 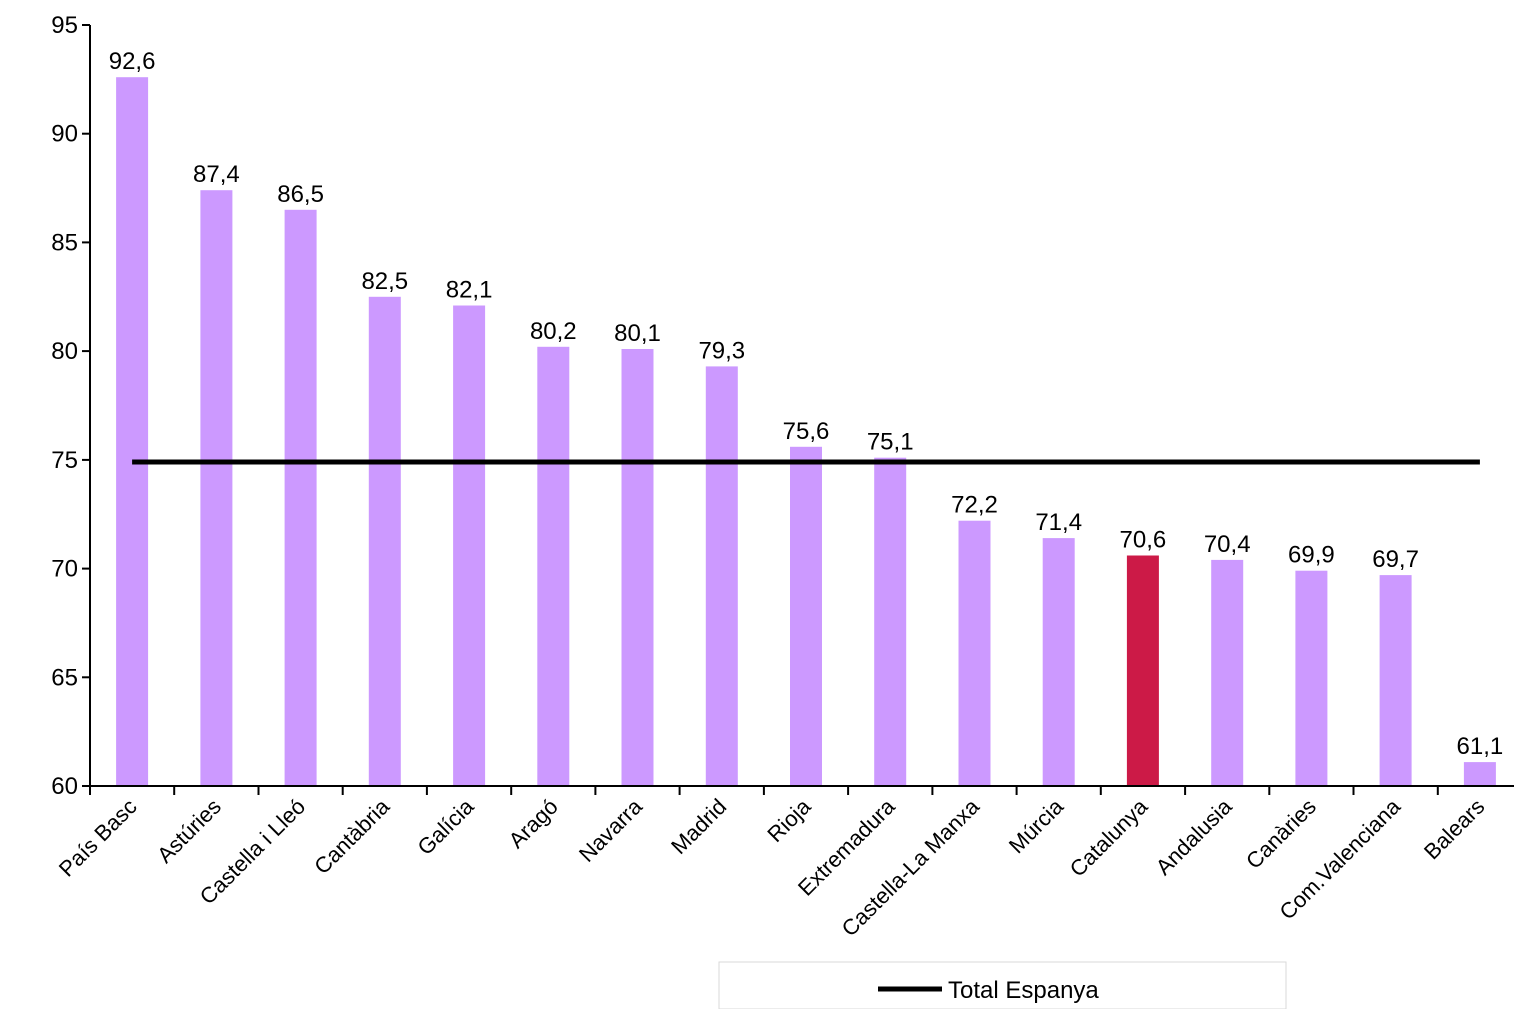 What do you see at coordinates (1227, 544) in the screenshot?
I see `data-label: 70,4` at bounding box center [1227, 544].